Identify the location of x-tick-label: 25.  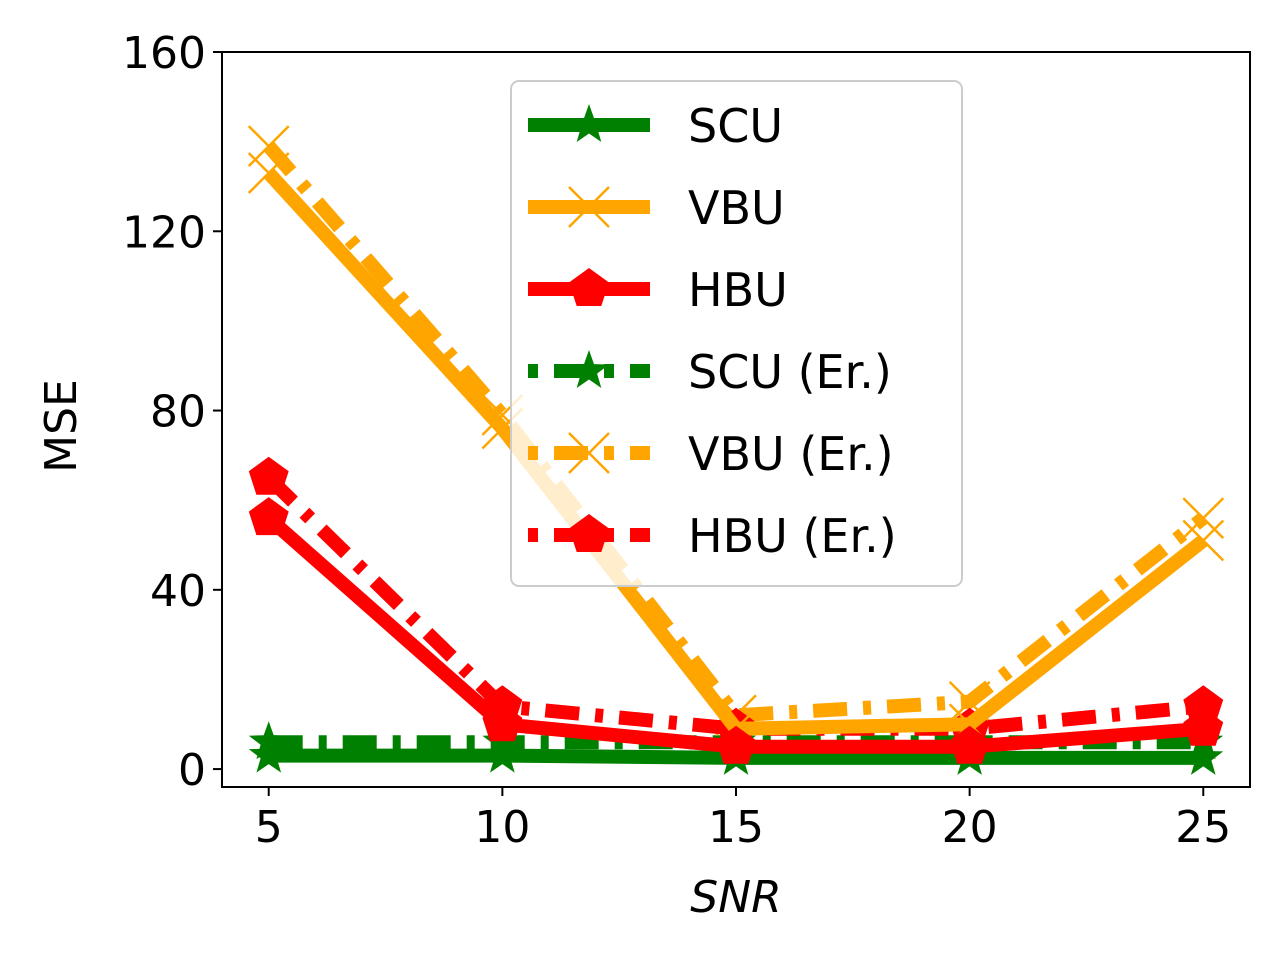
(1203, 827).